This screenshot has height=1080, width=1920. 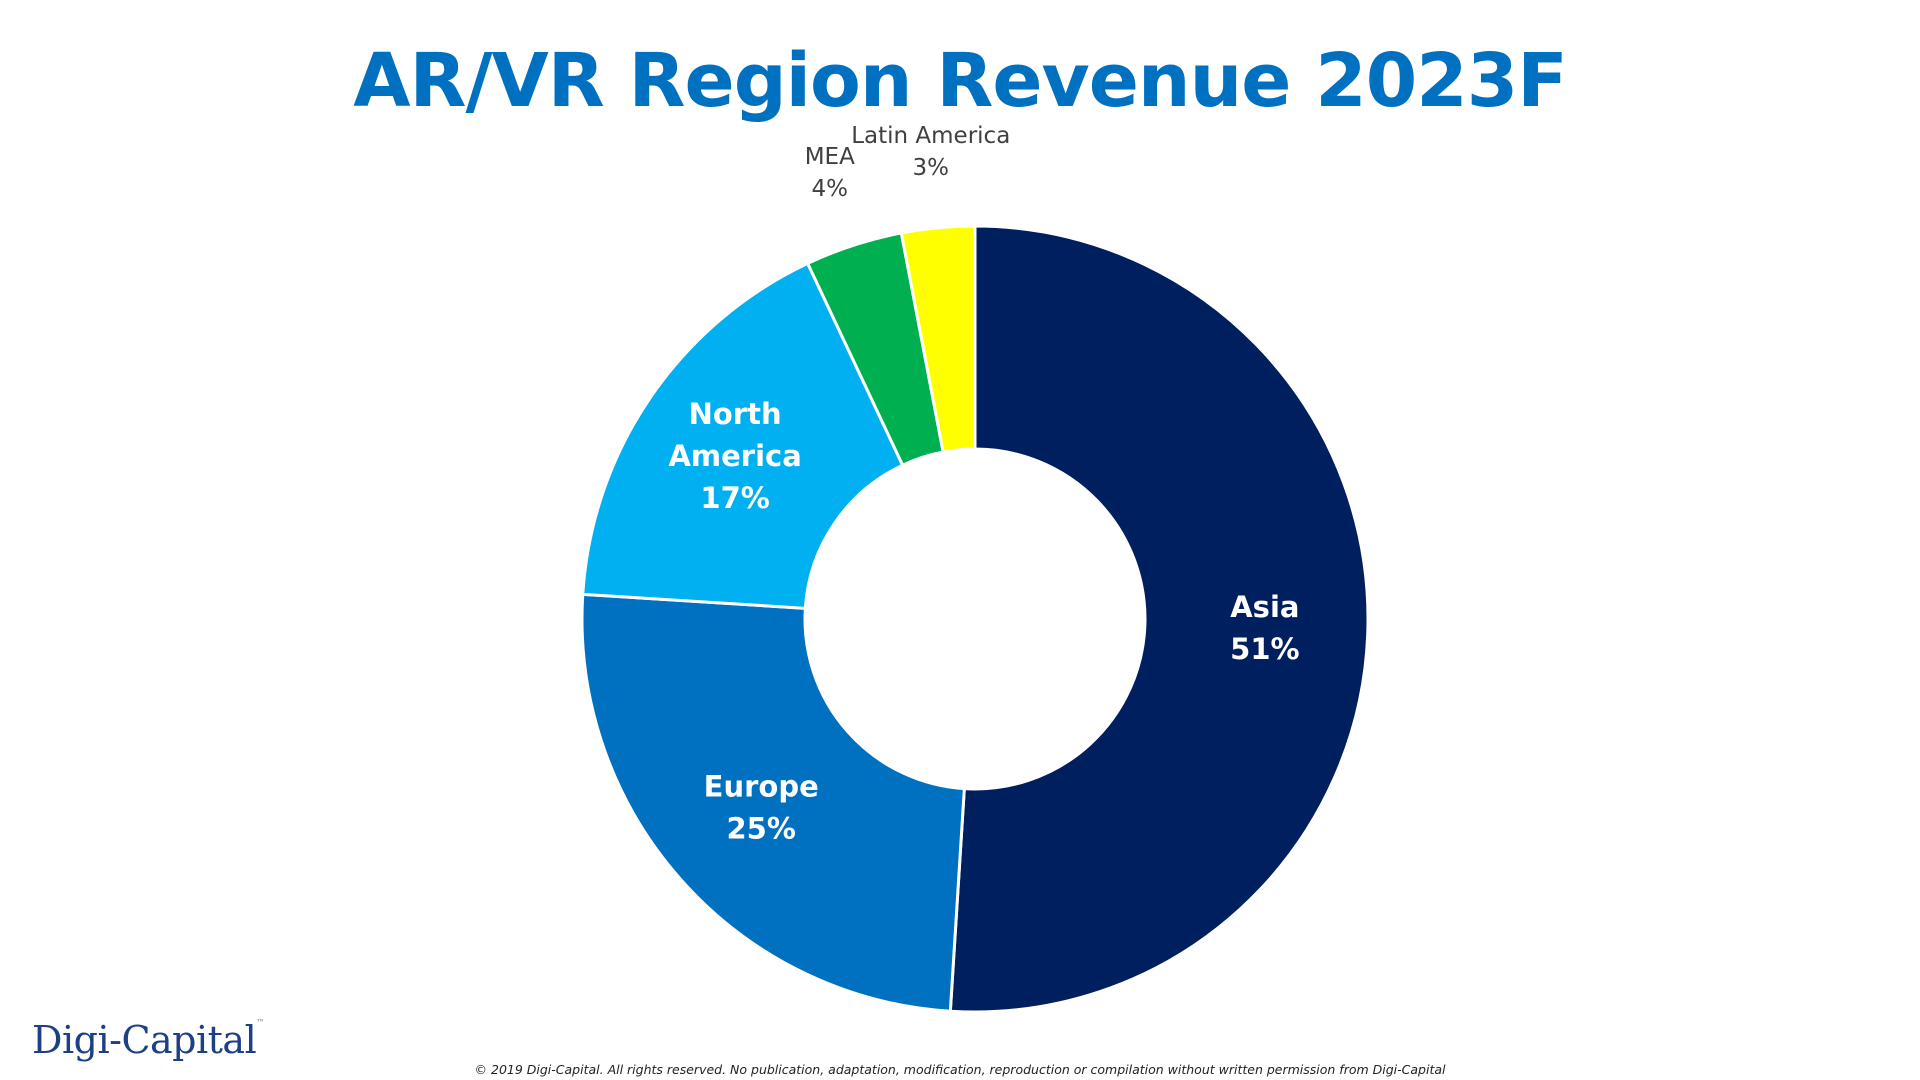 I want to click on slice-north-america, so click(x=743, y=435).